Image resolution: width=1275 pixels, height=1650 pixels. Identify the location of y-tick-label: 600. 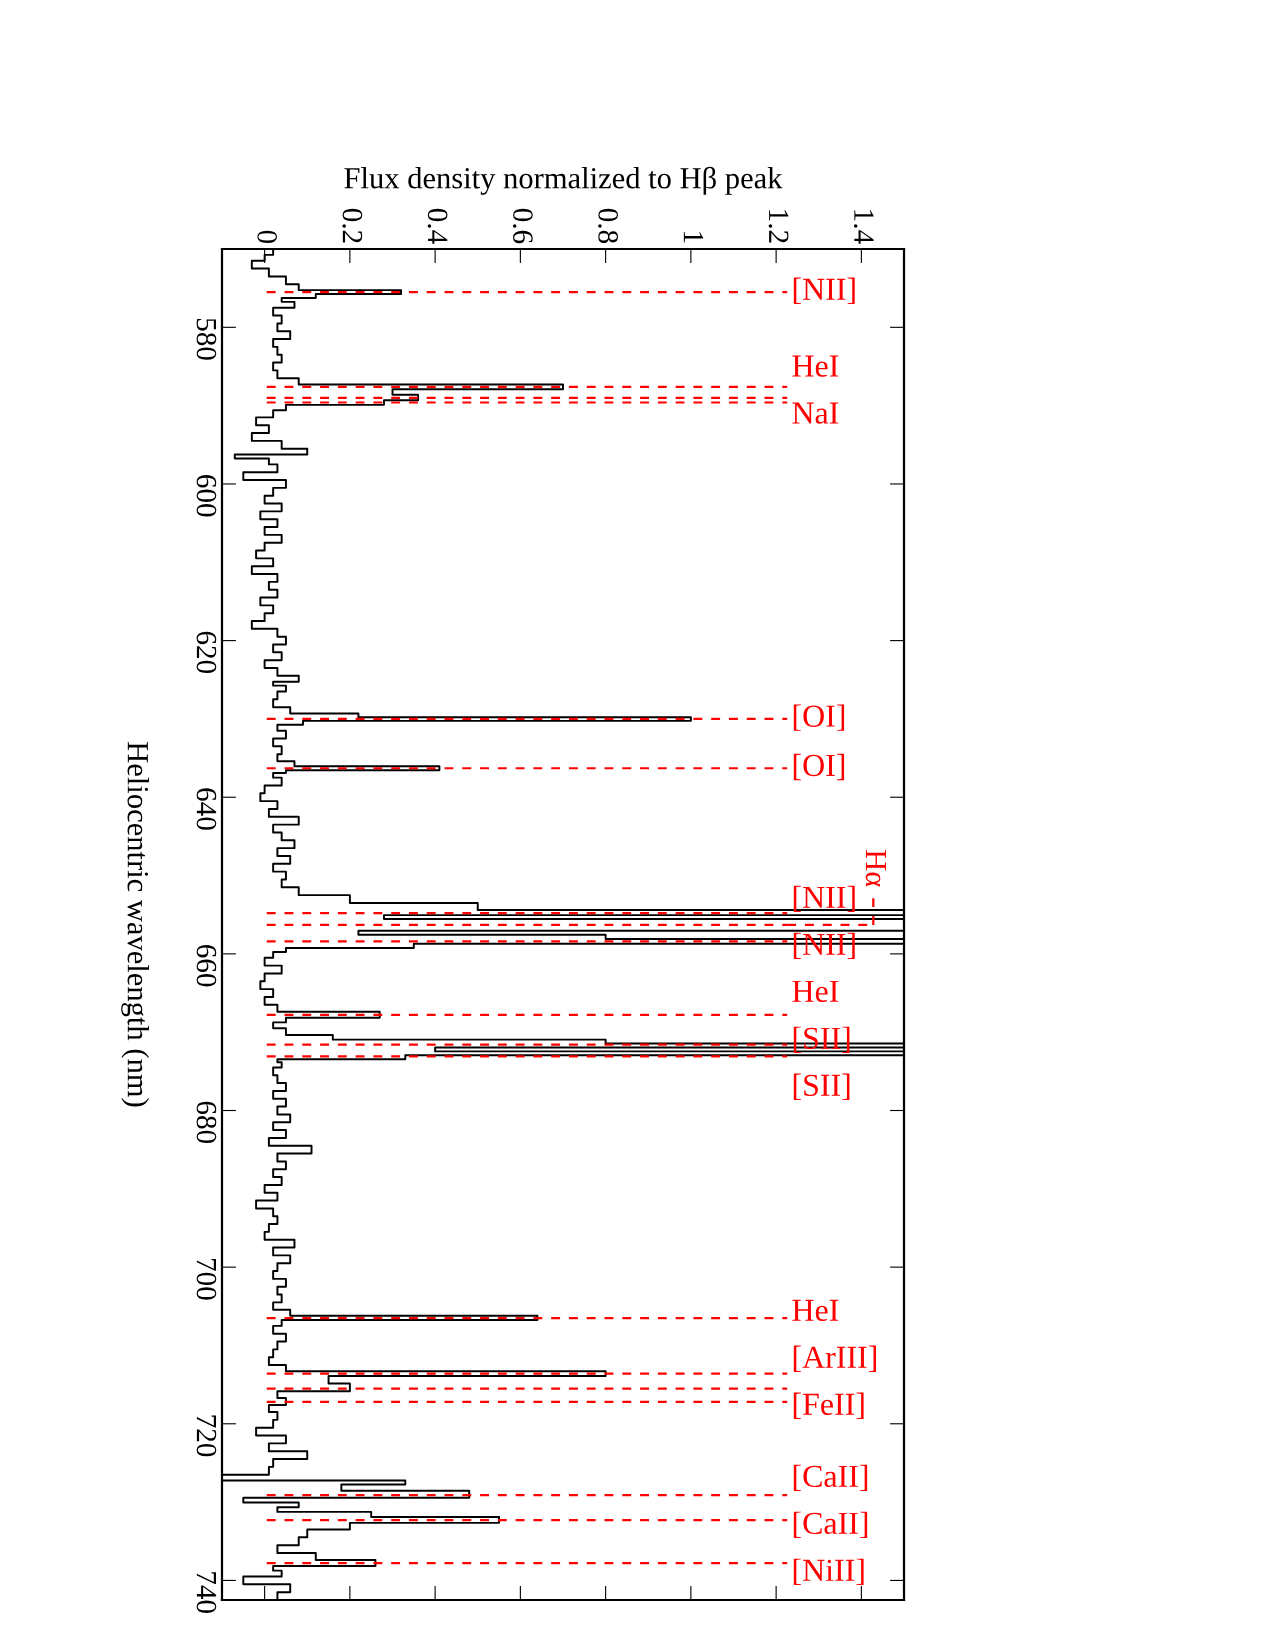
(206, 496).